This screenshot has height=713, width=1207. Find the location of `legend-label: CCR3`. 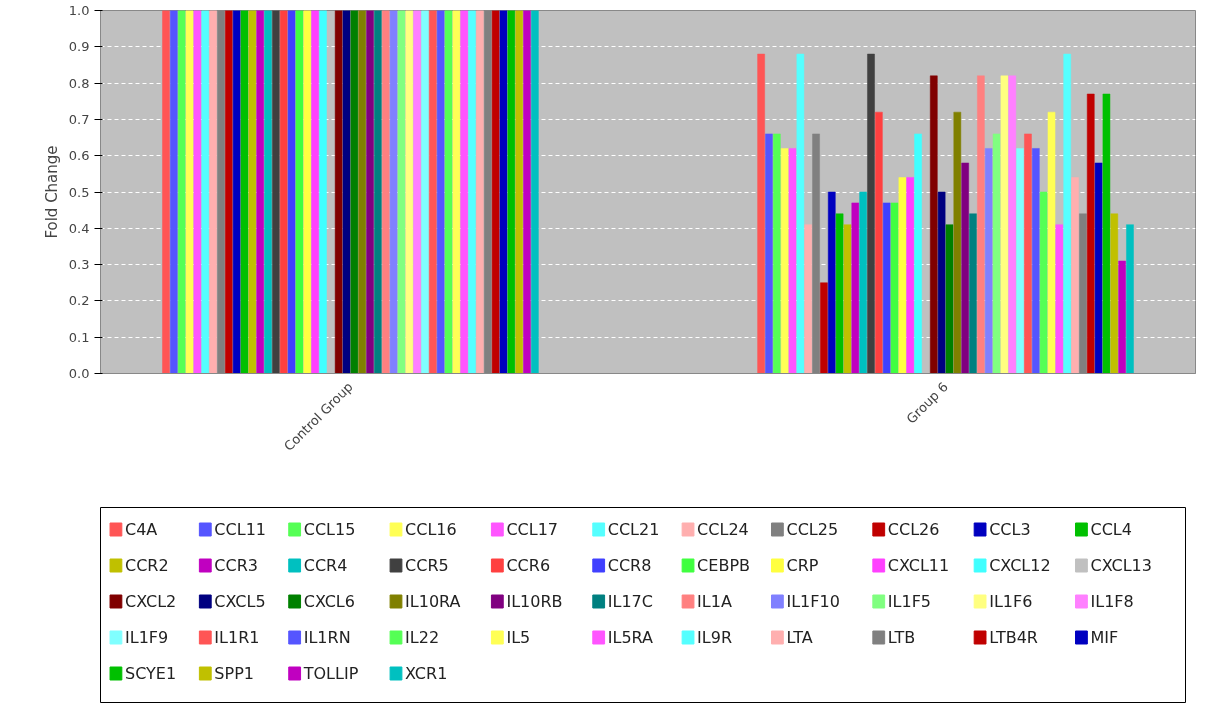

legend-label: CCR3 is located at coordinates (236, 565).